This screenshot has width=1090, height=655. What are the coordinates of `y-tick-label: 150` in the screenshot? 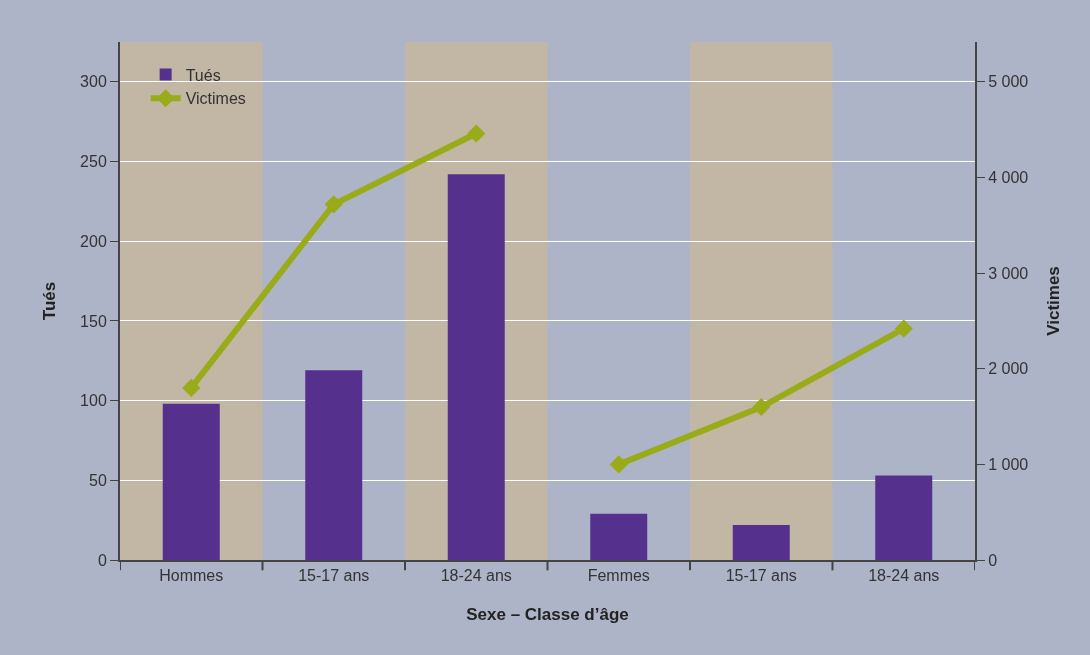 It's located at (93, 321).